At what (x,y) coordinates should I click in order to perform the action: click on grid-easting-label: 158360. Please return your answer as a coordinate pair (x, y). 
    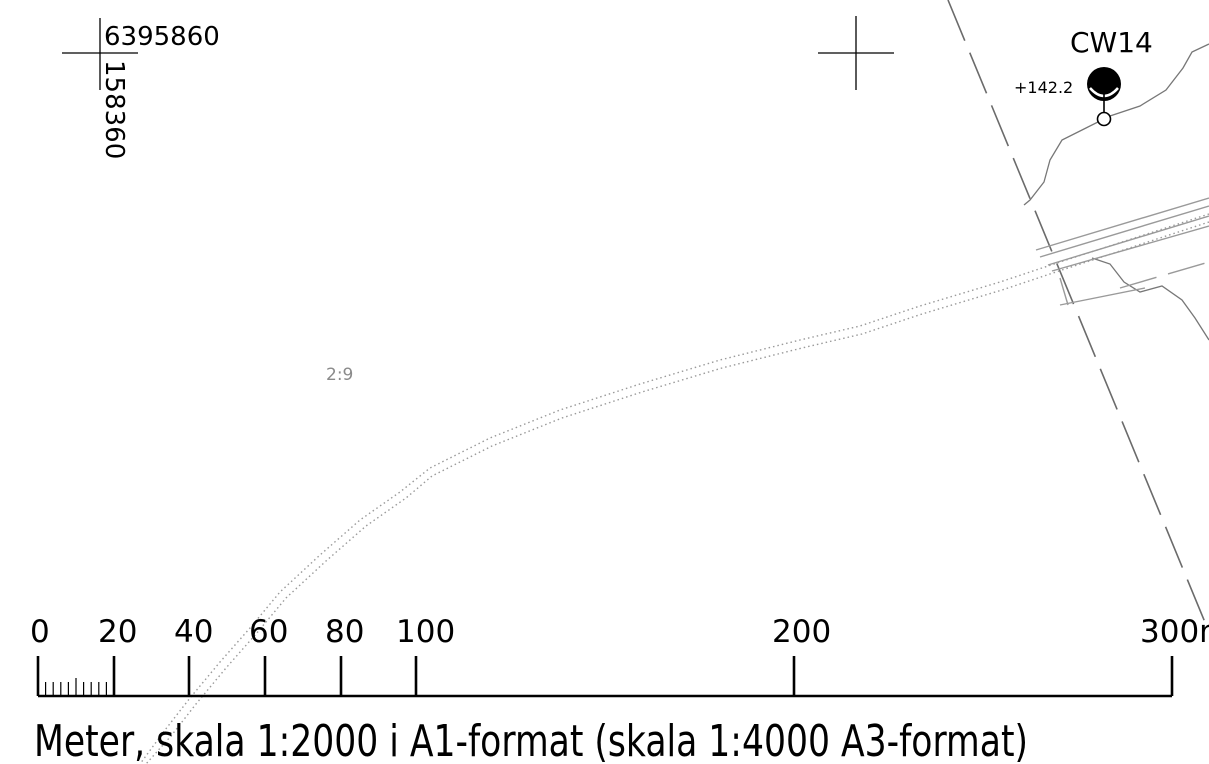
    Looking at the image, I should click on (114, 109).